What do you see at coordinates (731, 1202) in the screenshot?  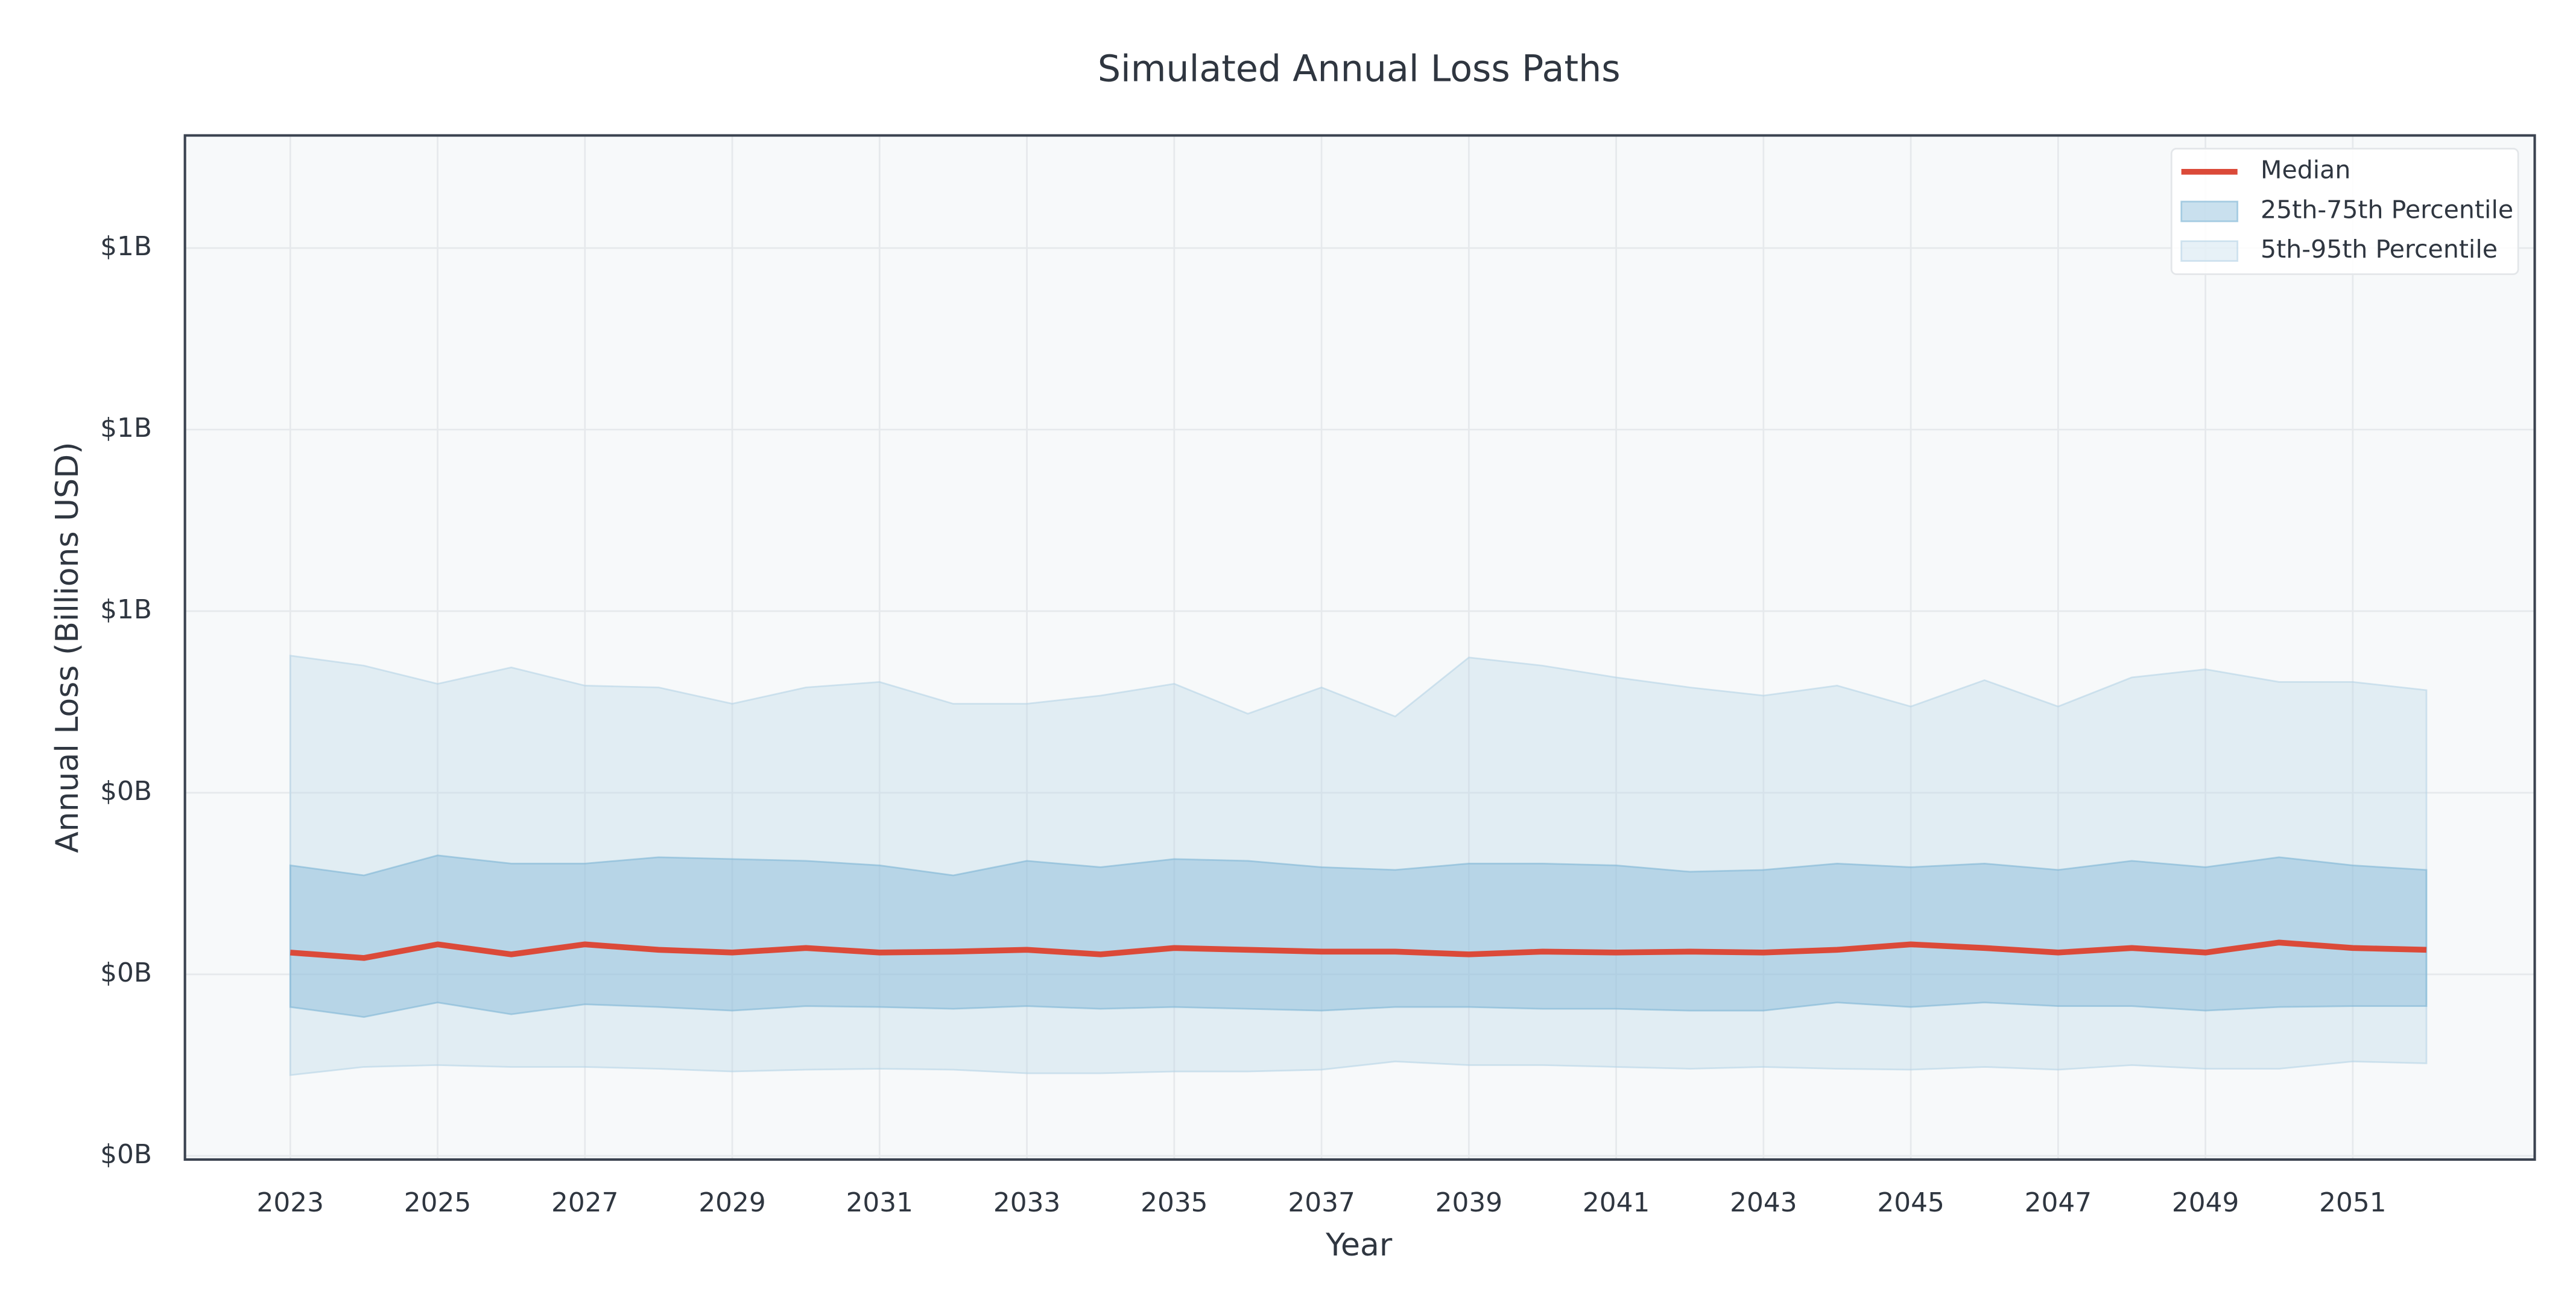 I see `x-tick-label: 2029` at bounding box center [731, 1202].